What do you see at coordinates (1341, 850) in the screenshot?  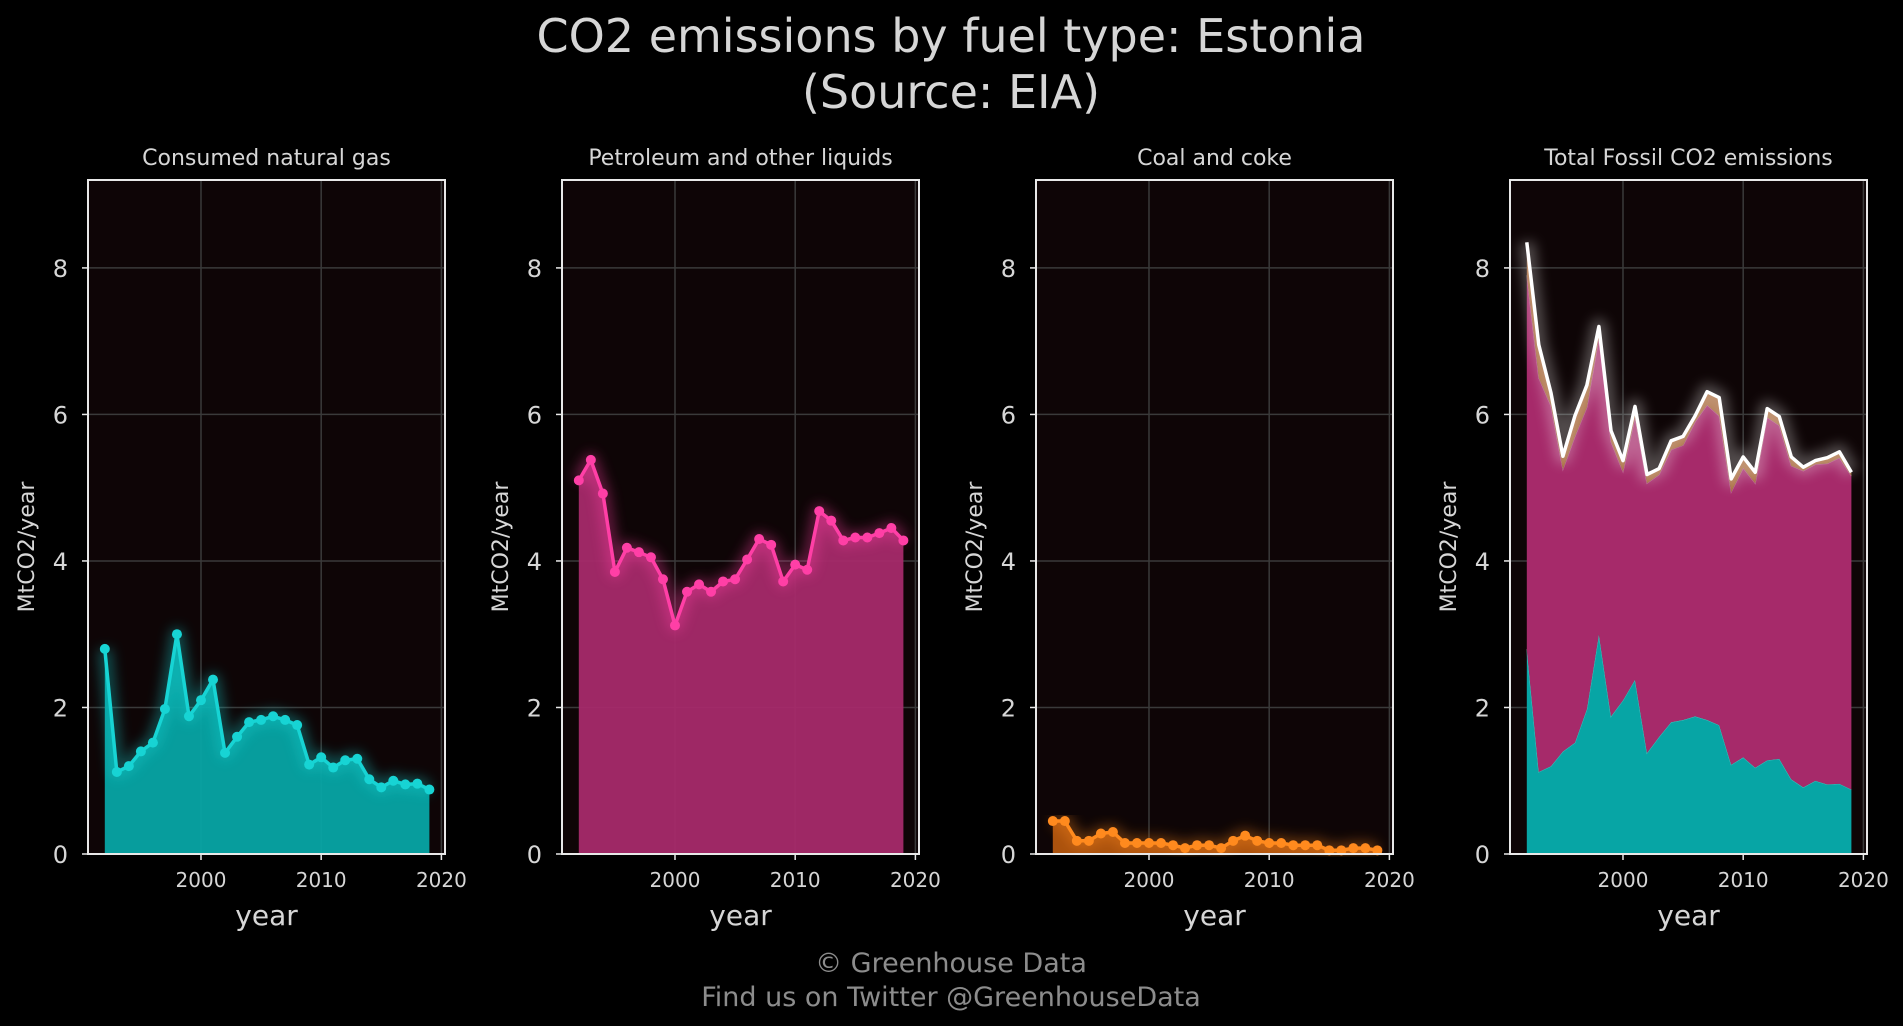 I see `coal-point-2016` at bounding box center [1341, 850].